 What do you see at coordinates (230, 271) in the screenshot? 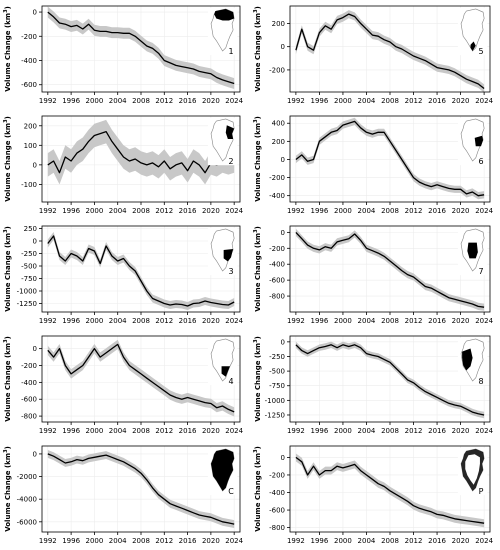
I see `region-label: 3` at bounding box center [230, 271].